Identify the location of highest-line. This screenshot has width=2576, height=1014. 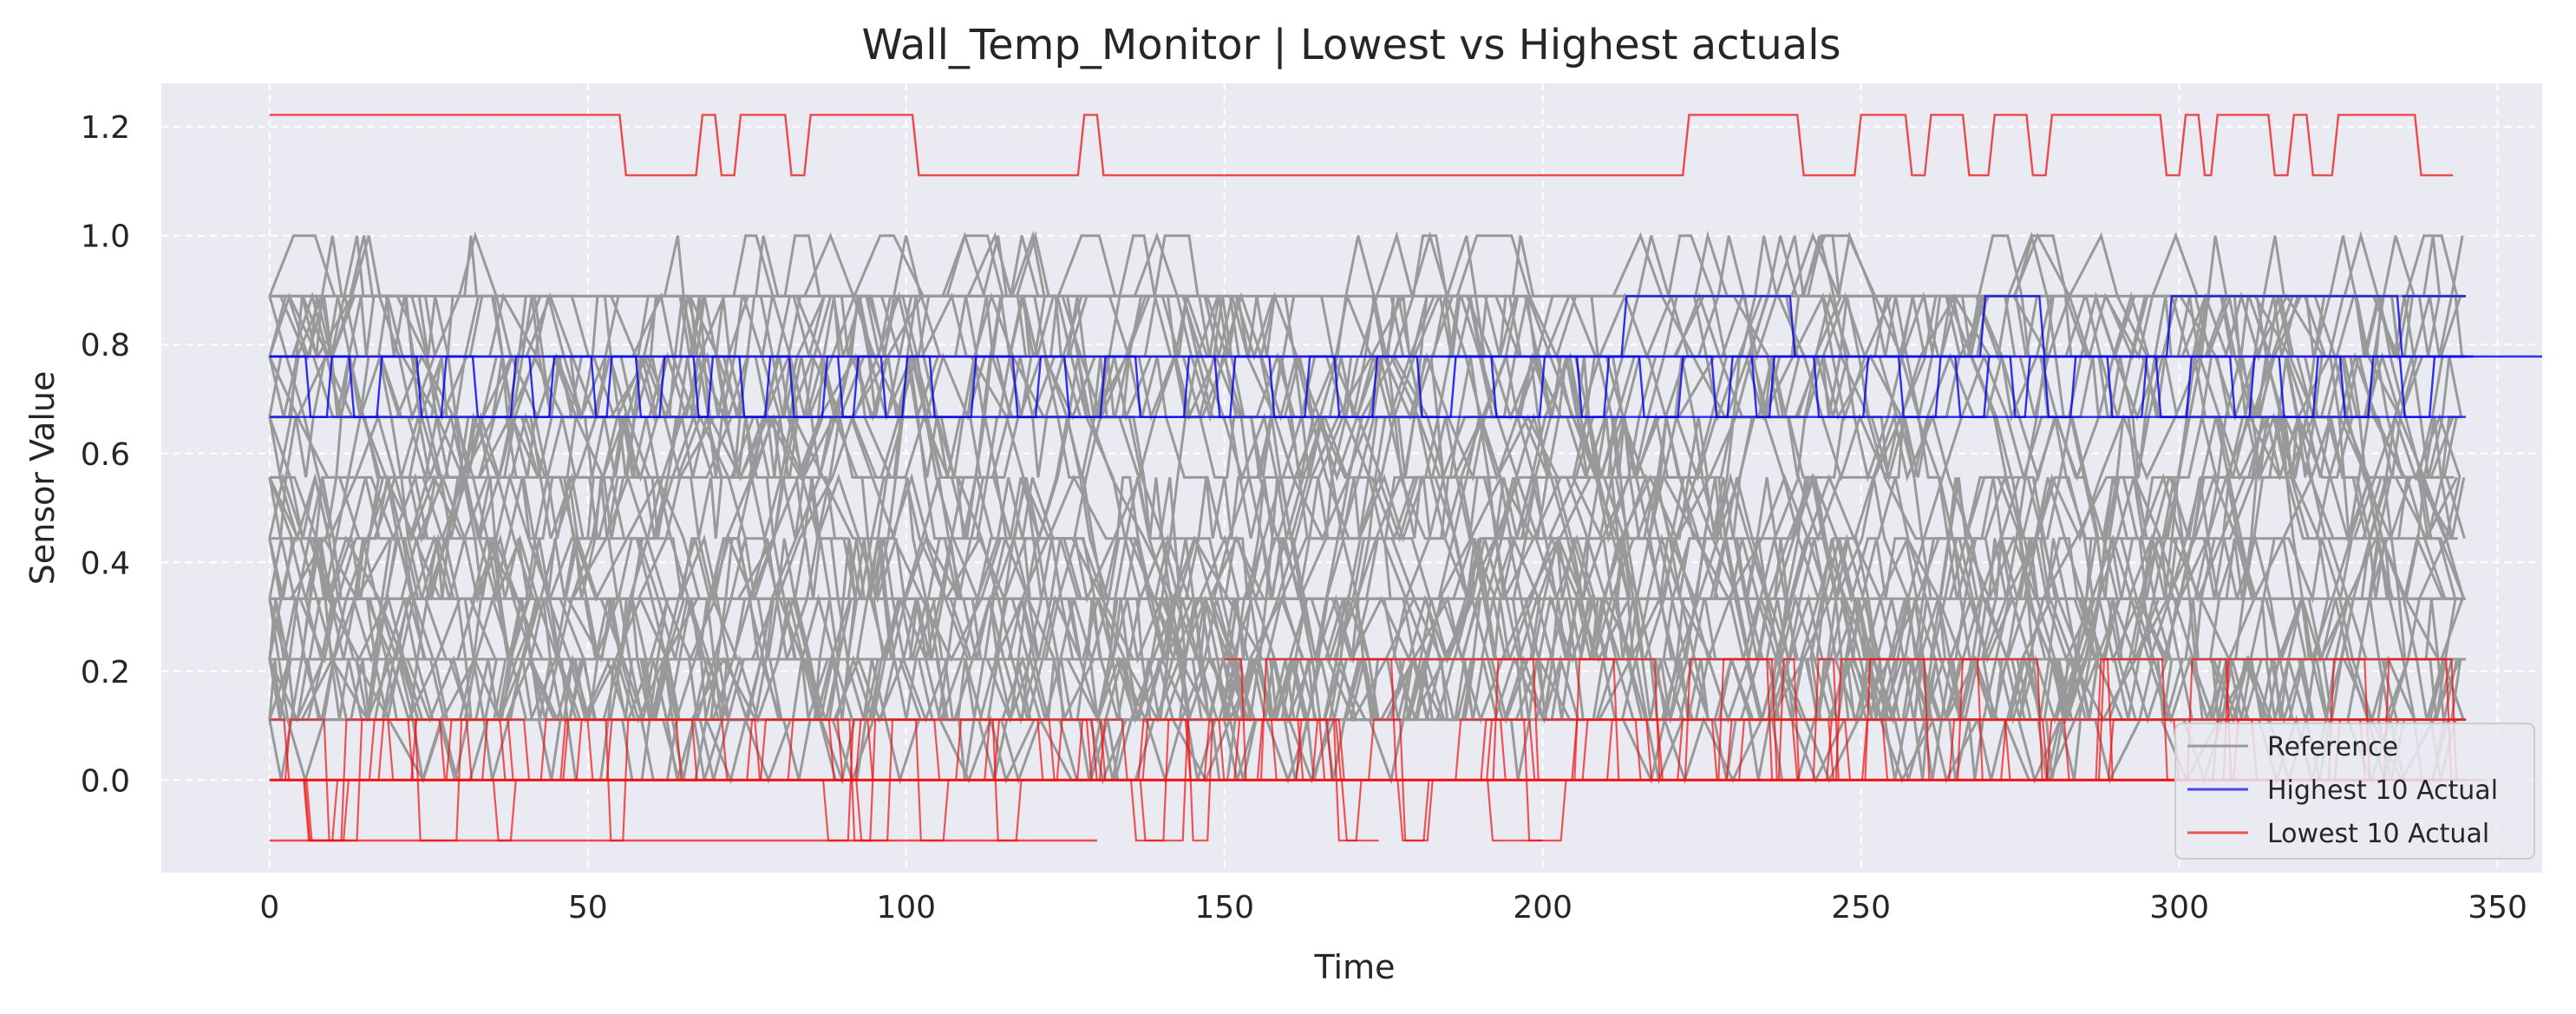
(1994, 326).